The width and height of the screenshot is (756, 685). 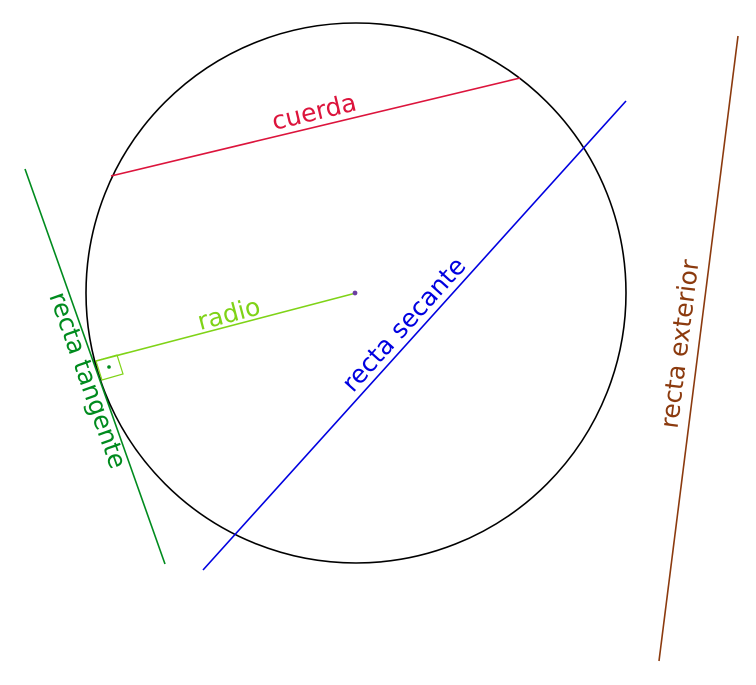 I want to click on exterior-label: recta exterior, so click(x=680, y=343).